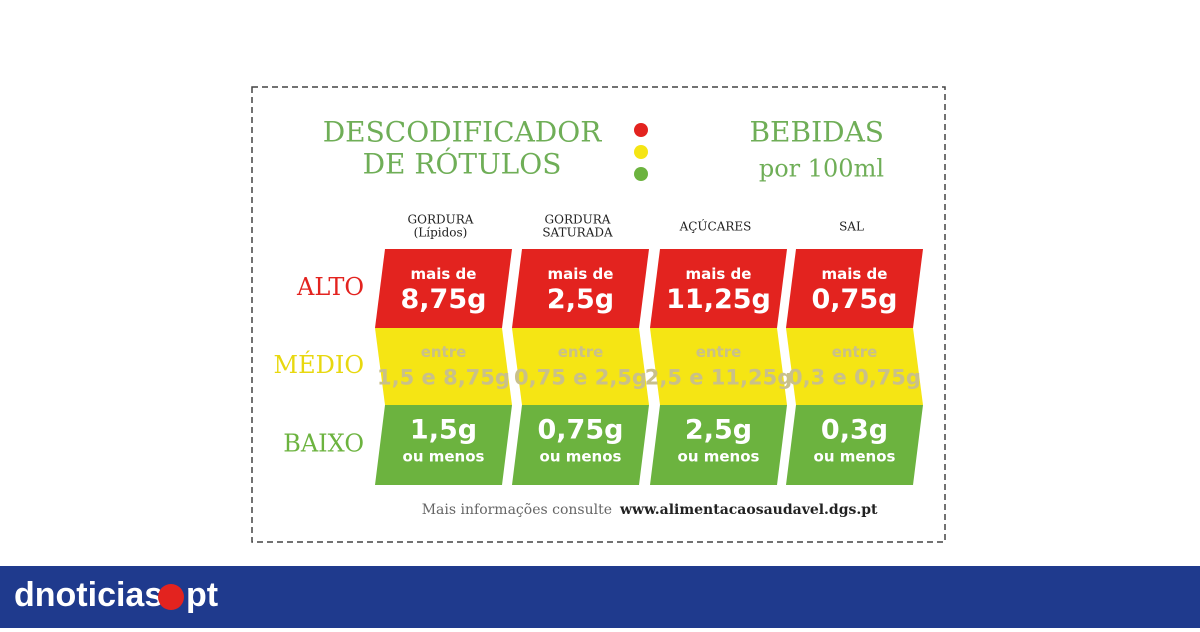 The width and height of the screenshot is (1200, 632). I want to click on subtitle: BEBIDAS, so click(816, 132).